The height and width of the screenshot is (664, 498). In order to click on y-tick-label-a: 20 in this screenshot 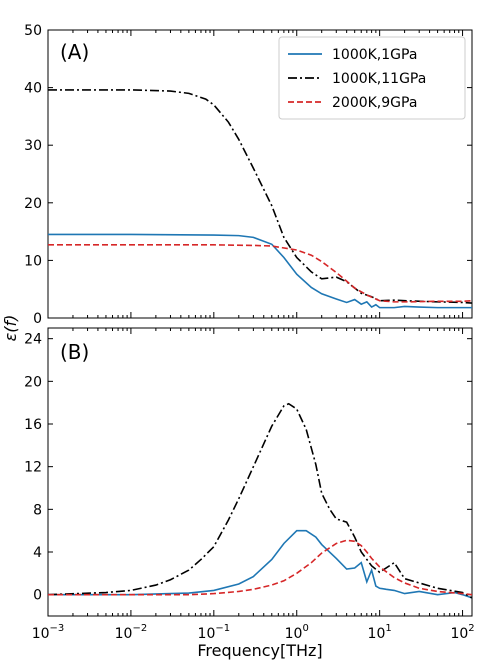, I will do `click(33, 204)`.